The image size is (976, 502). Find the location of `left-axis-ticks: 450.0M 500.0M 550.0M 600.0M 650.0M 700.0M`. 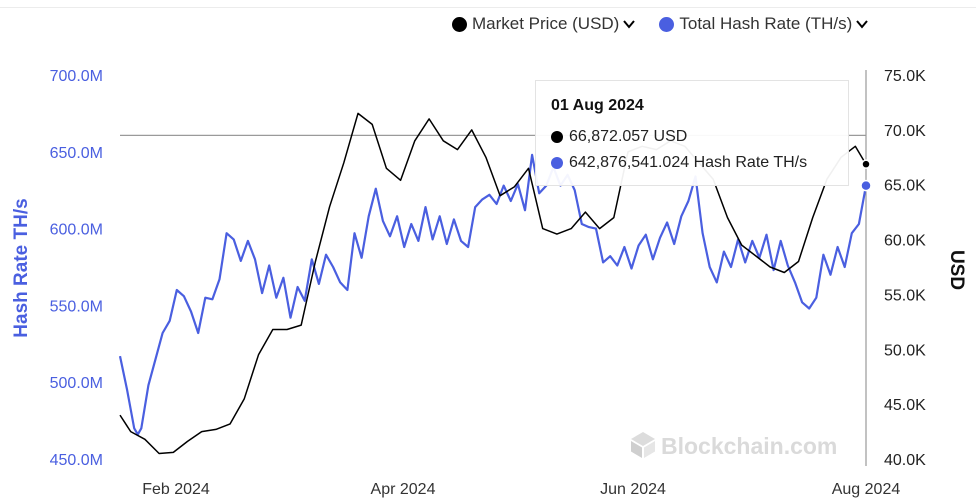

left-axis-ticks: 450.0M 500.0M 550.0M 600.0M 650.0M 700.0M is located at coordinates (76, 268).